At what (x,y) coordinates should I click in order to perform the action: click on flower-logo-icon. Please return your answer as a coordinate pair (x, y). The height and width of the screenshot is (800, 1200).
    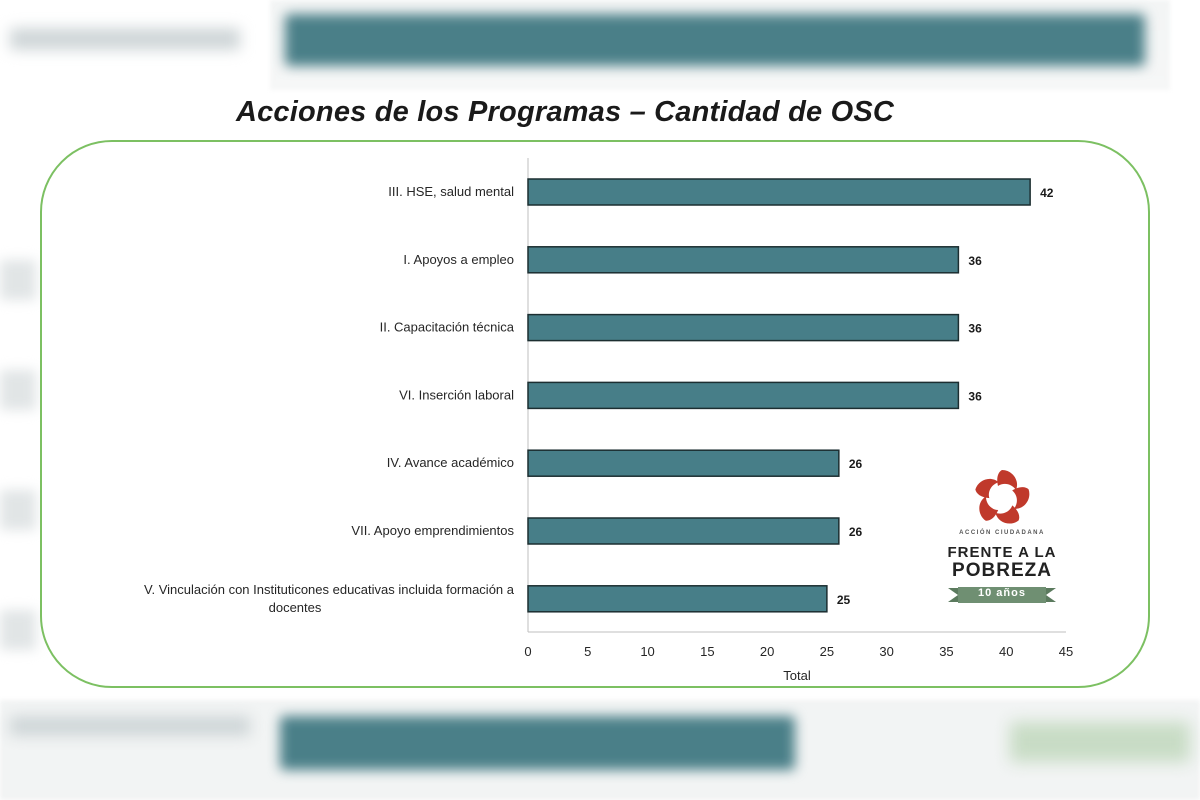
    Looking at the image, I should click on (1002, 497).